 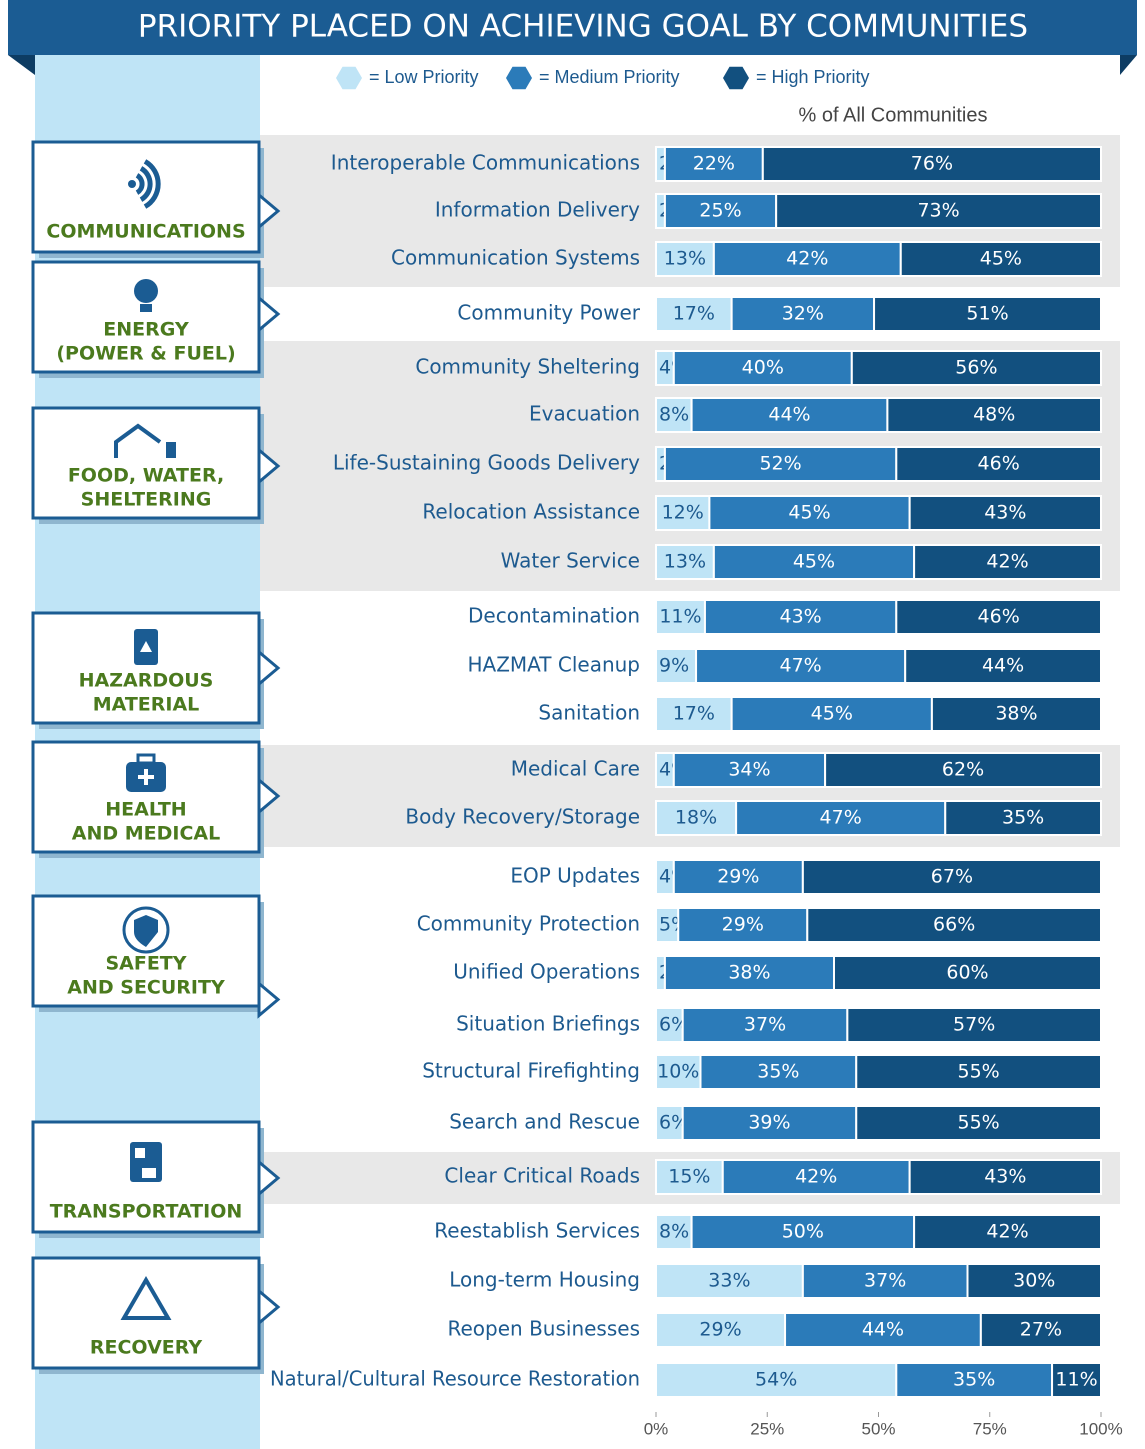 I want to click on value-label: 45%, so click(x=809, y=513).